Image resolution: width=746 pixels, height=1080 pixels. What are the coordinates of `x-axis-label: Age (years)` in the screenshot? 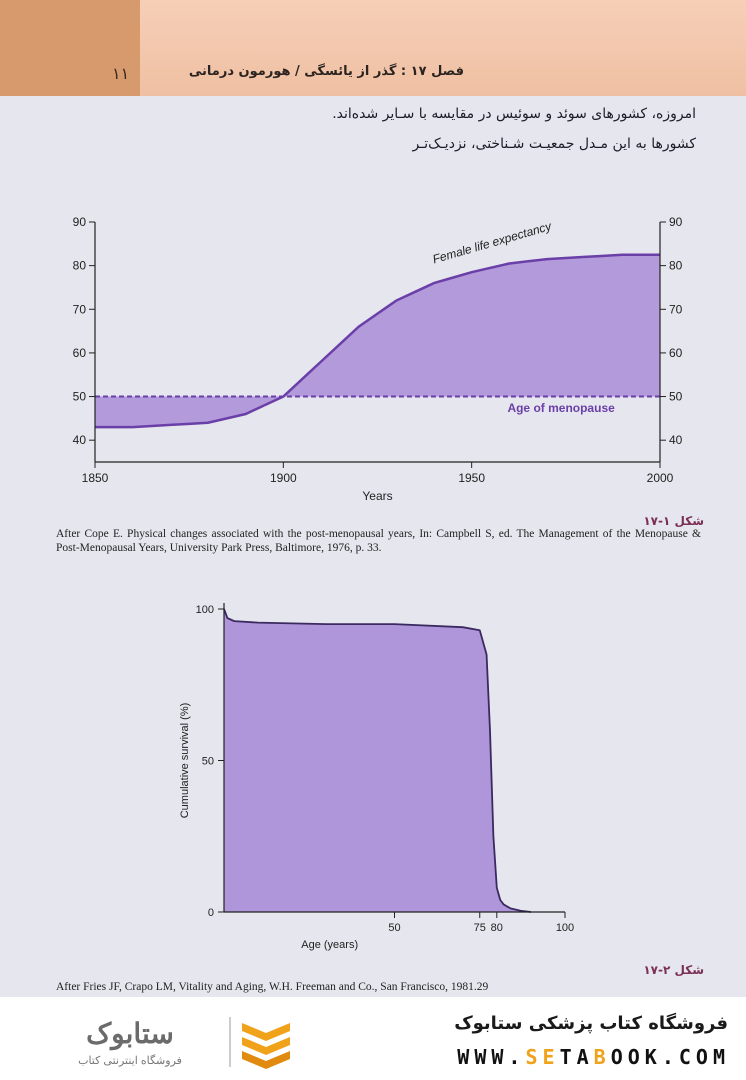 It's located at (329, 945).